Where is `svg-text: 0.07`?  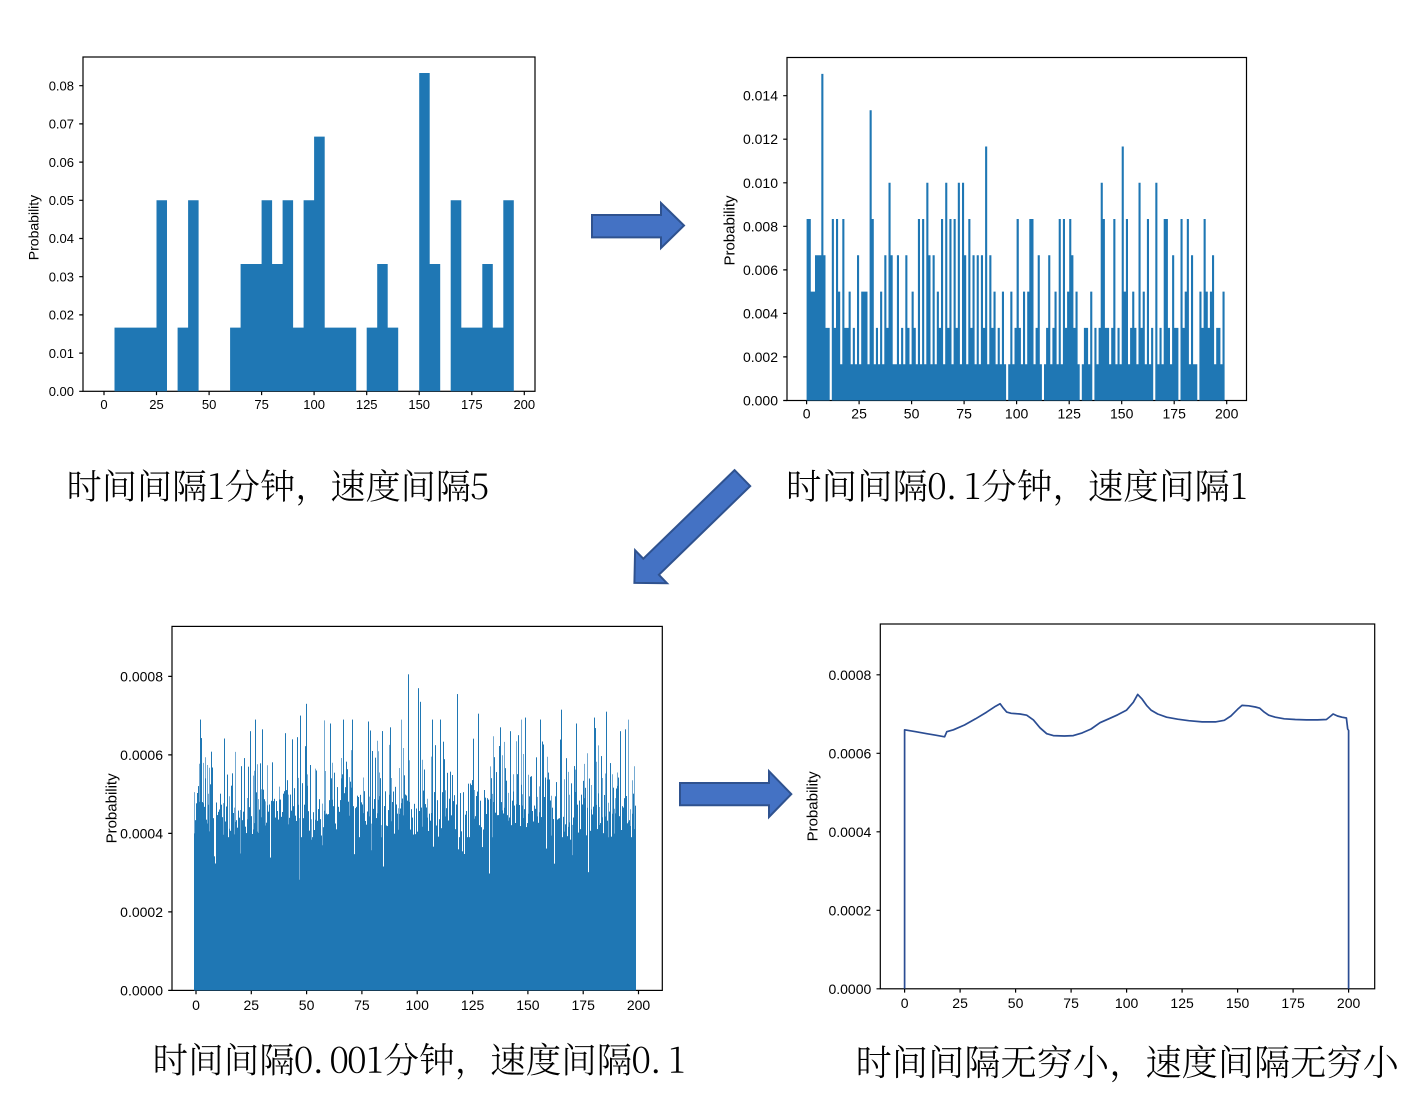
svg-text: 0.07 is located at coordinates (61, 124).